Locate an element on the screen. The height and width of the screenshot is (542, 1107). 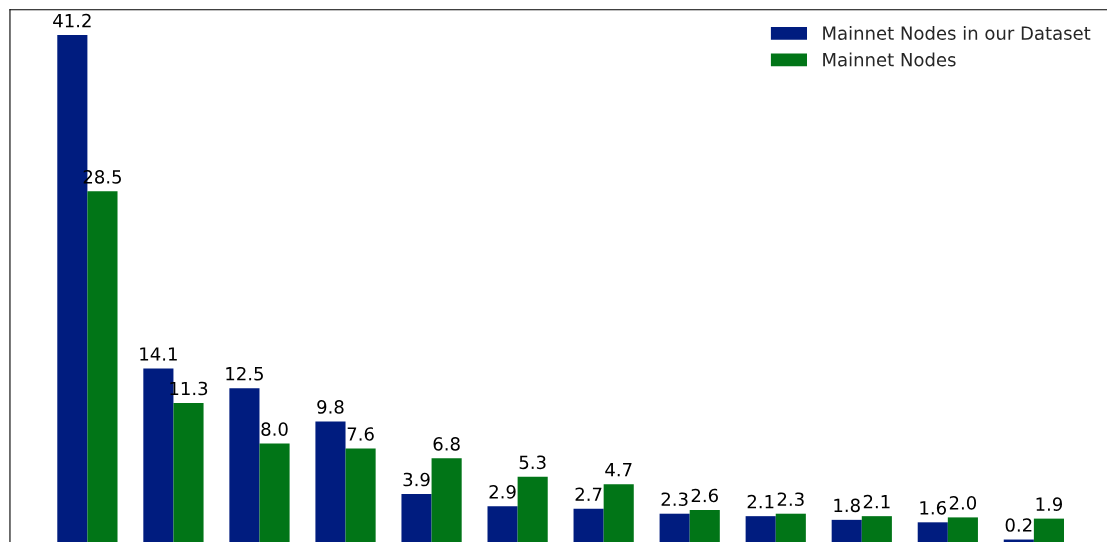
data-label: 2.9 is located at coordinates (502, 492).